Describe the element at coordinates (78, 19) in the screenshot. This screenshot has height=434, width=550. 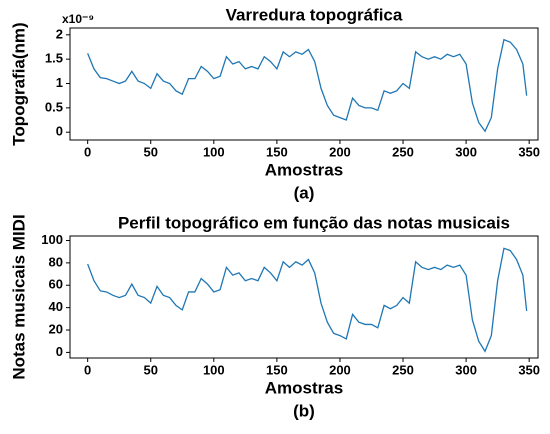
I see `offset-label: x10⁻⁹` at that location.